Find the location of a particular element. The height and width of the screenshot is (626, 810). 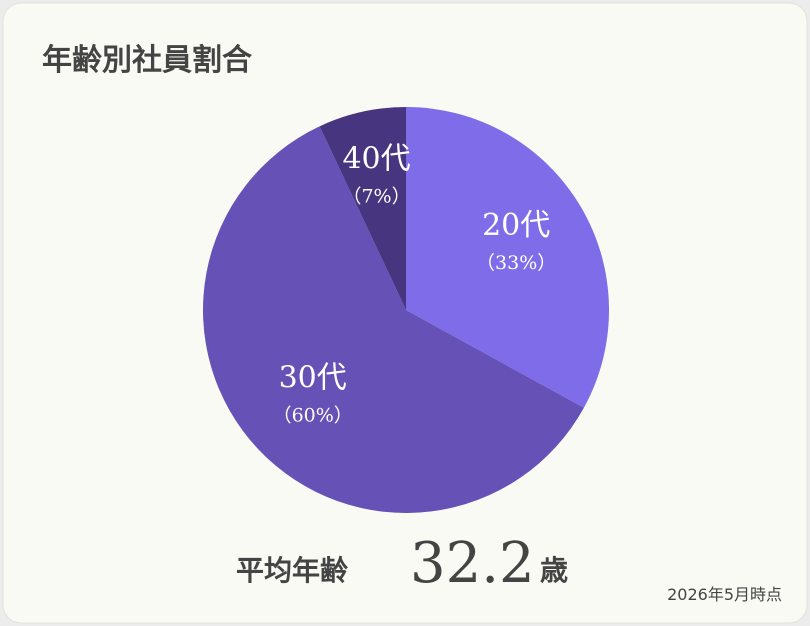

slice-value-label: （60%） is located at coordinates (313, 416).